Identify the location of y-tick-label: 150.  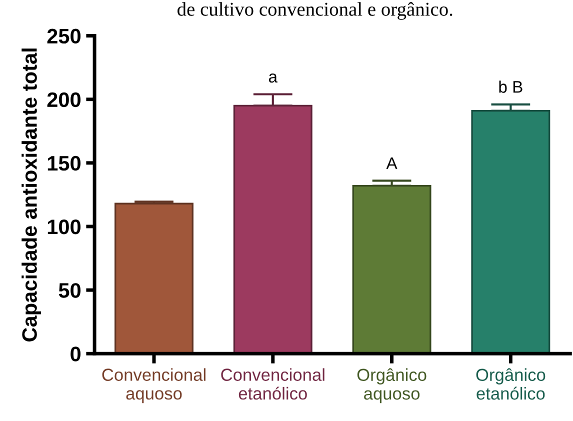
(64, 163).